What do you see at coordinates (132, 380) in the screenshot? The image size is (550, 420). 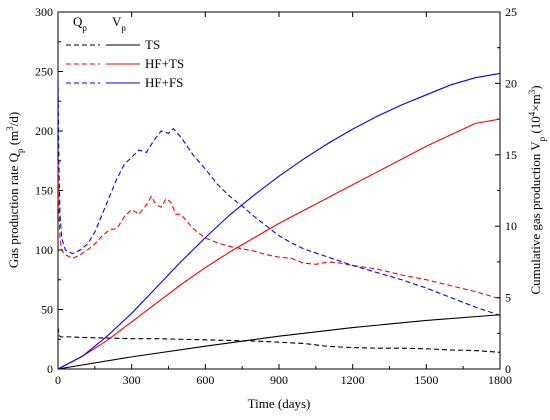 I see `x-tick-label: 300` at bounding box center [132, 380].